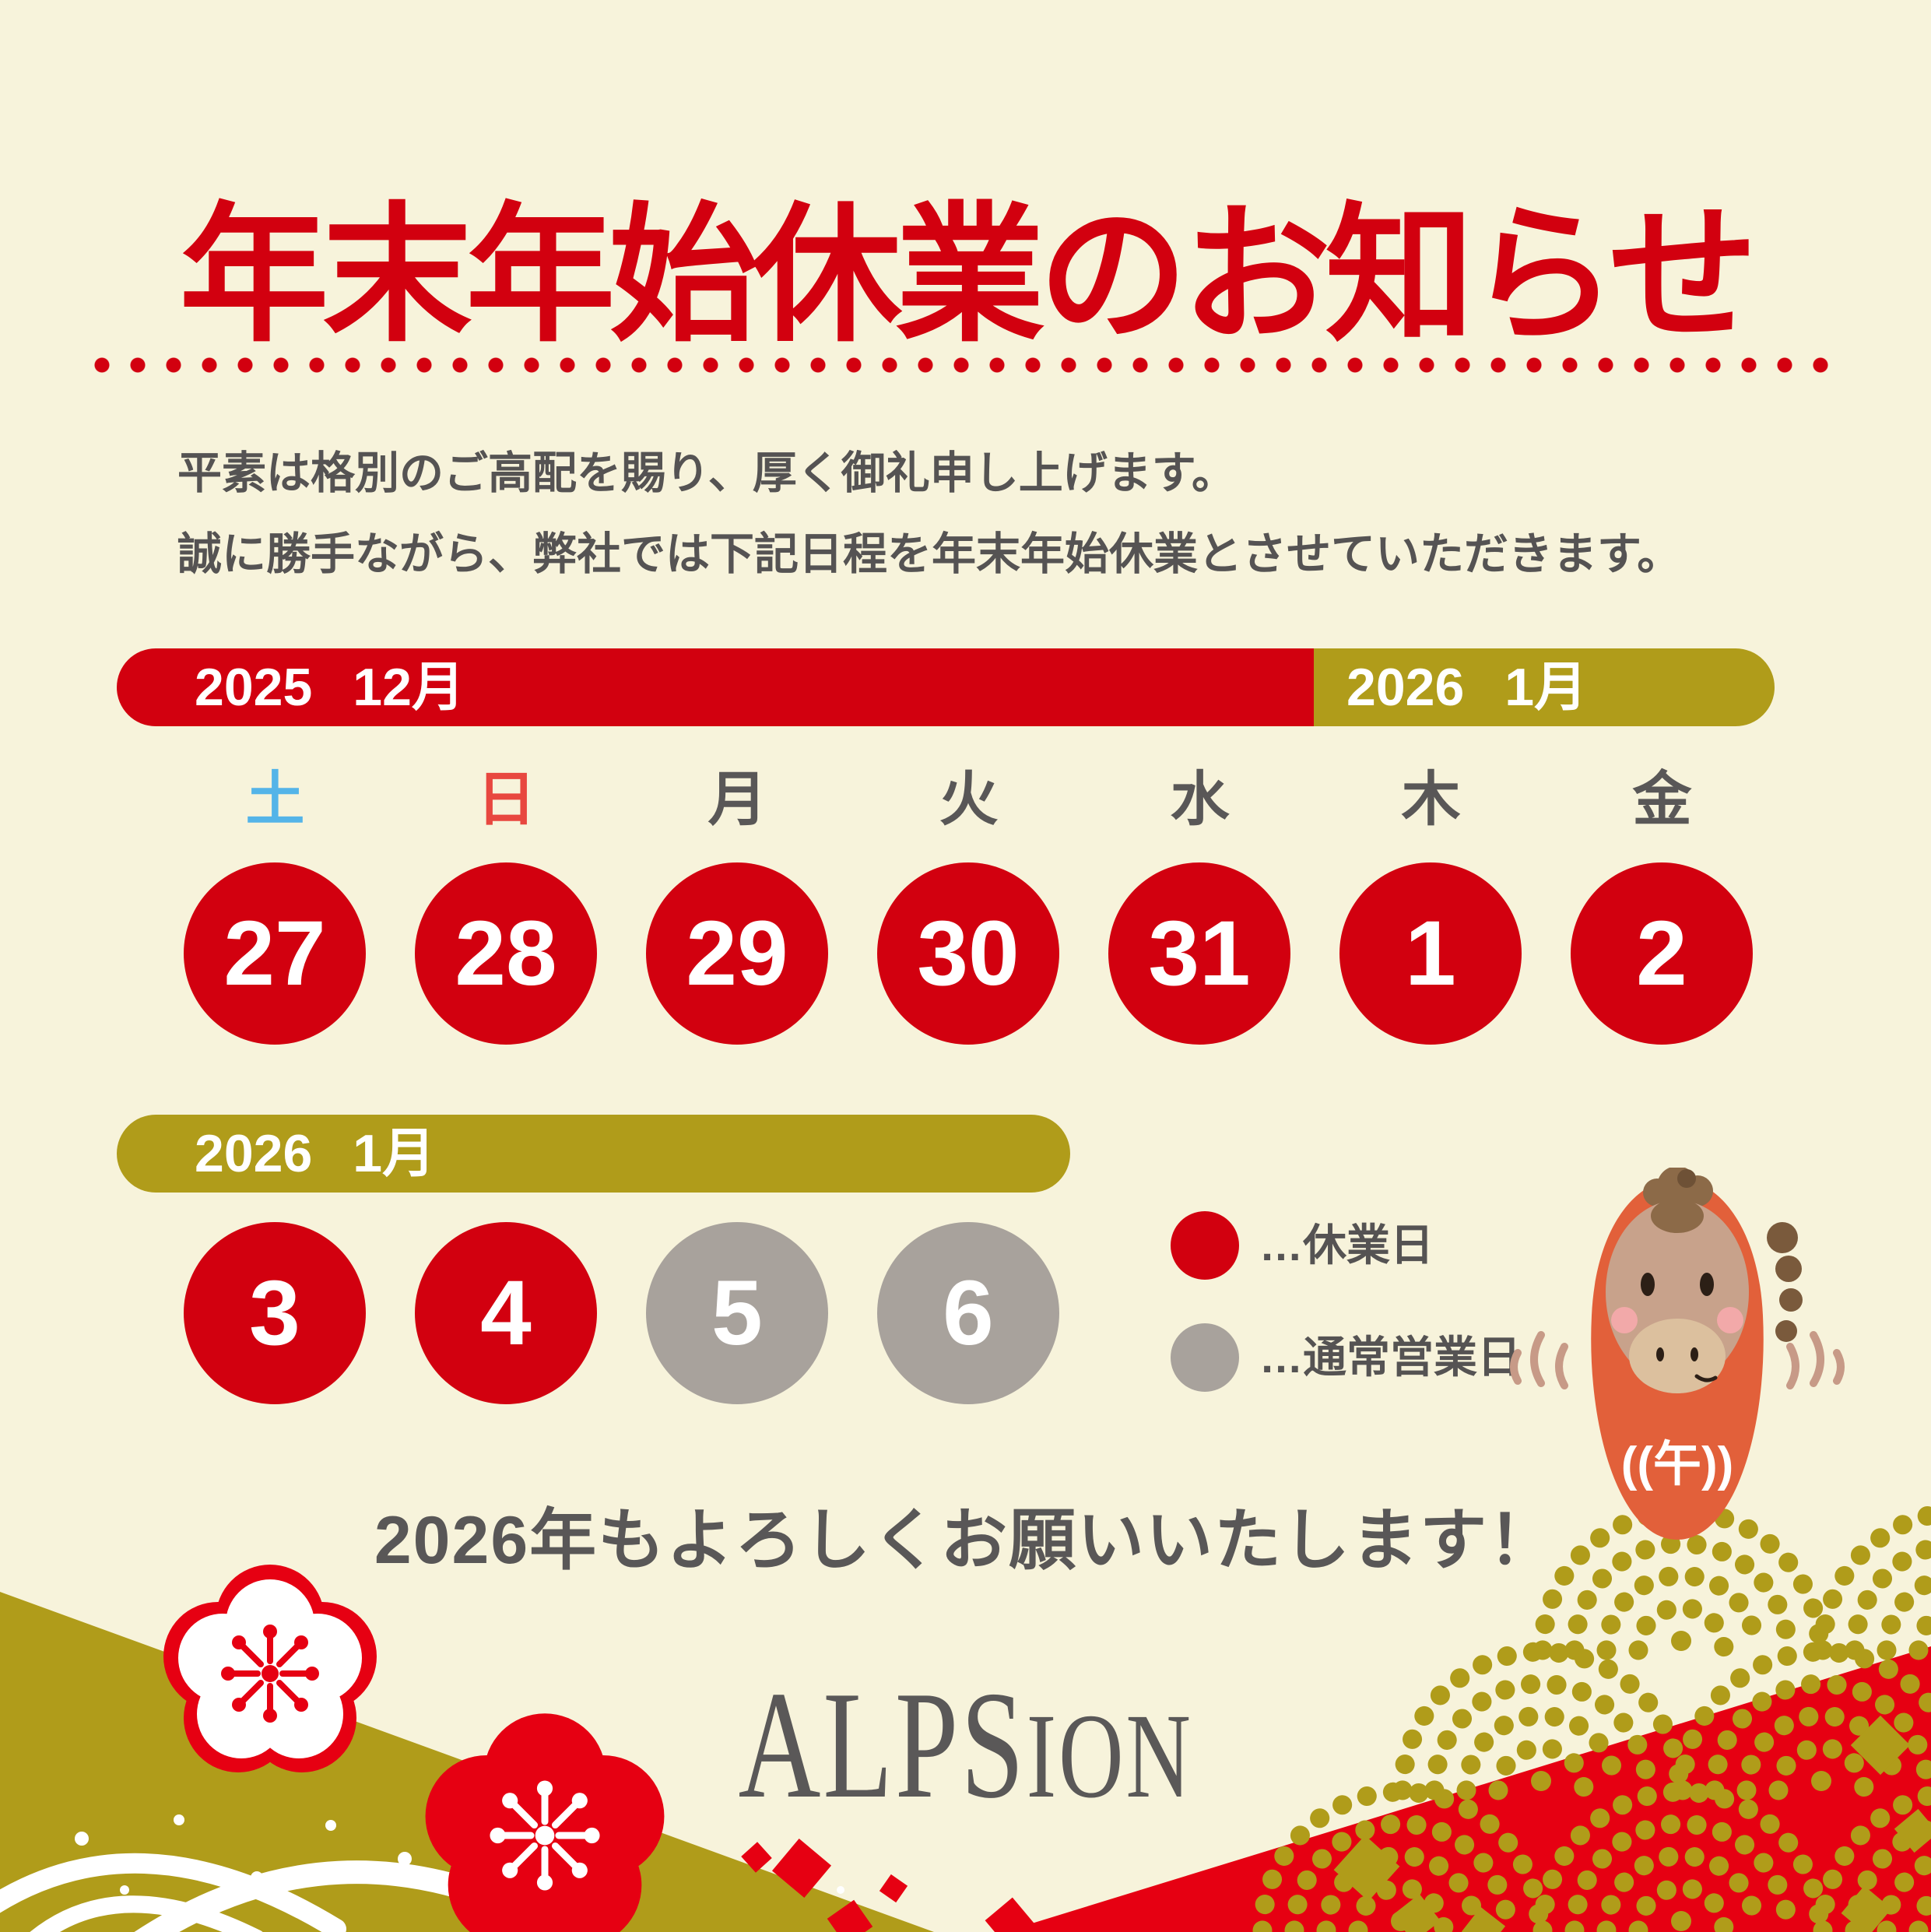 The image size is (1931, 1932). Describe the element at coordinates (270, 1668) in the screenshot. I see `plum-blossom-white-icon` at that location.